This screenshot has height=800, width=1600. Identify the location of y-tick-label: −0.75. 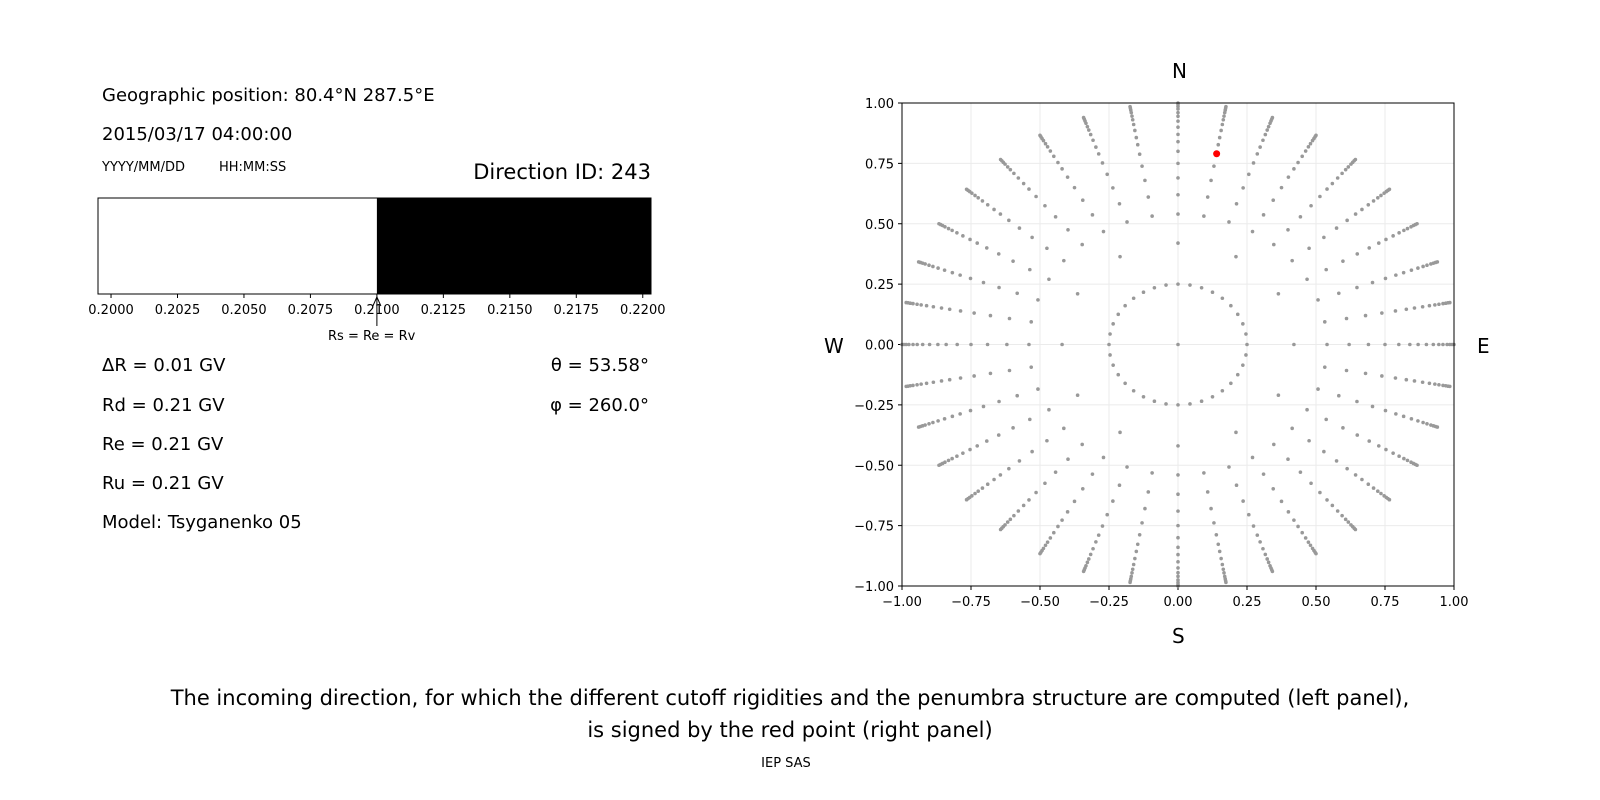
(874, 527).